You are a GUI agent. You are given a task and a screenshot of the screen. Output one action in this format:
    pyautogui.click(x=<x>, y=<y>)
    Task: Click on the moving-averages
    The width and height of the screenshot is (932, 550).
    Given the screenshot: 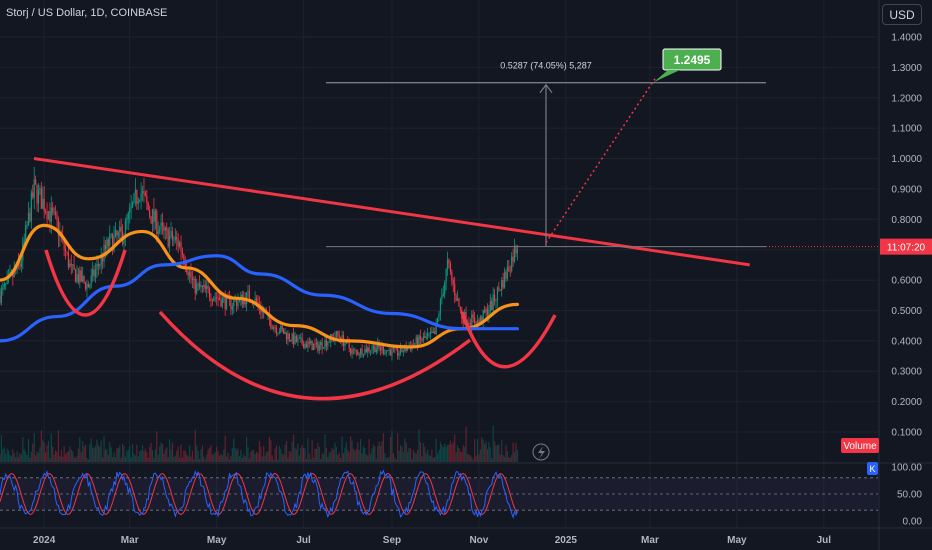 What is the action you would take?
    pyautogui.click(x=259, y=286)
    